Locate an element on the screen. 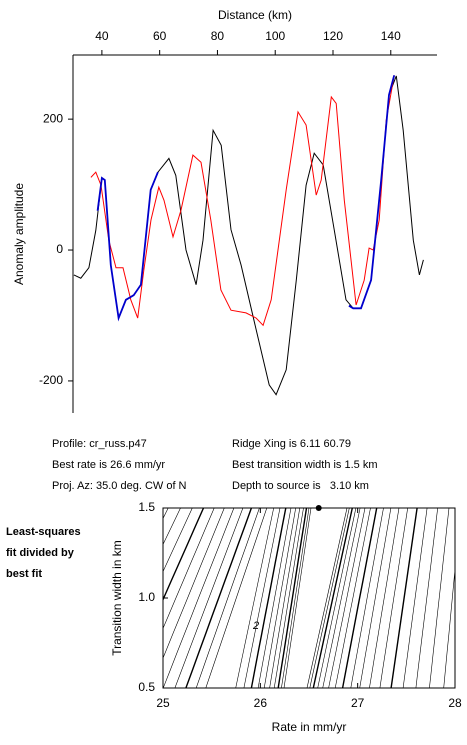  x-tick-label: 120 is located at coordinates (333, 36).